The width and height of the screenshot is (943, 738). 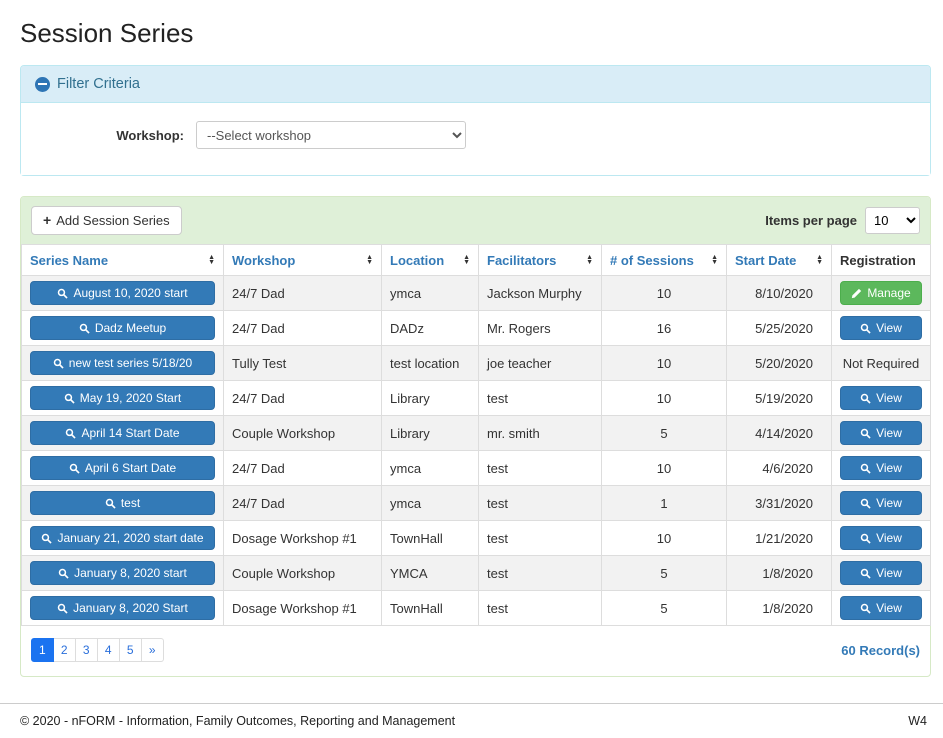 I want to click on column-label: Location, so click(x=417, y=260).